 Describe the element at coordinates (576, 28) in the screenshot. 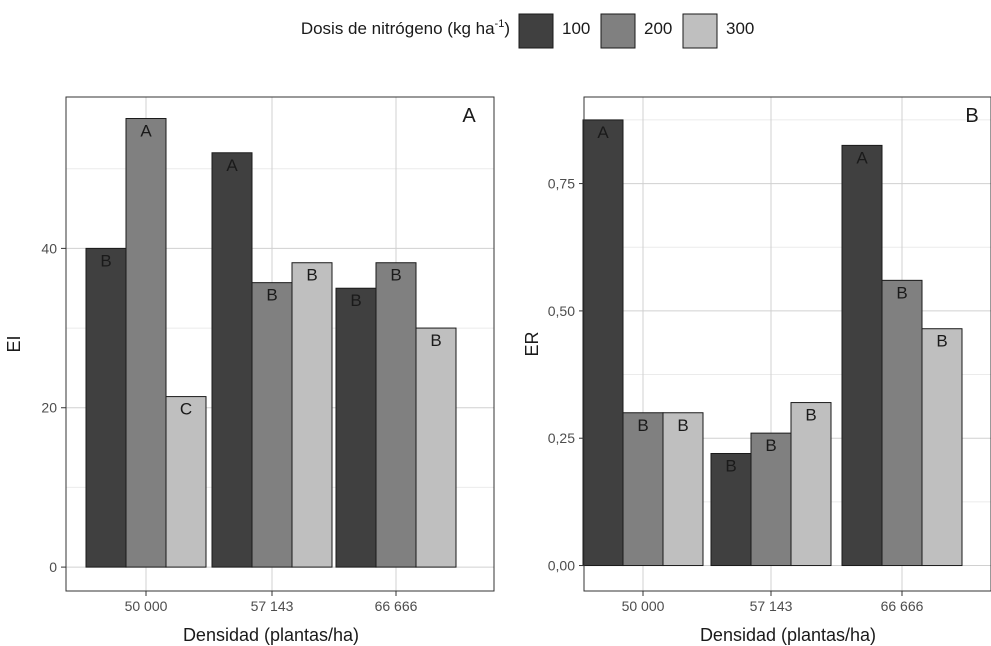

I see `legend-label-100: 100` at that location.